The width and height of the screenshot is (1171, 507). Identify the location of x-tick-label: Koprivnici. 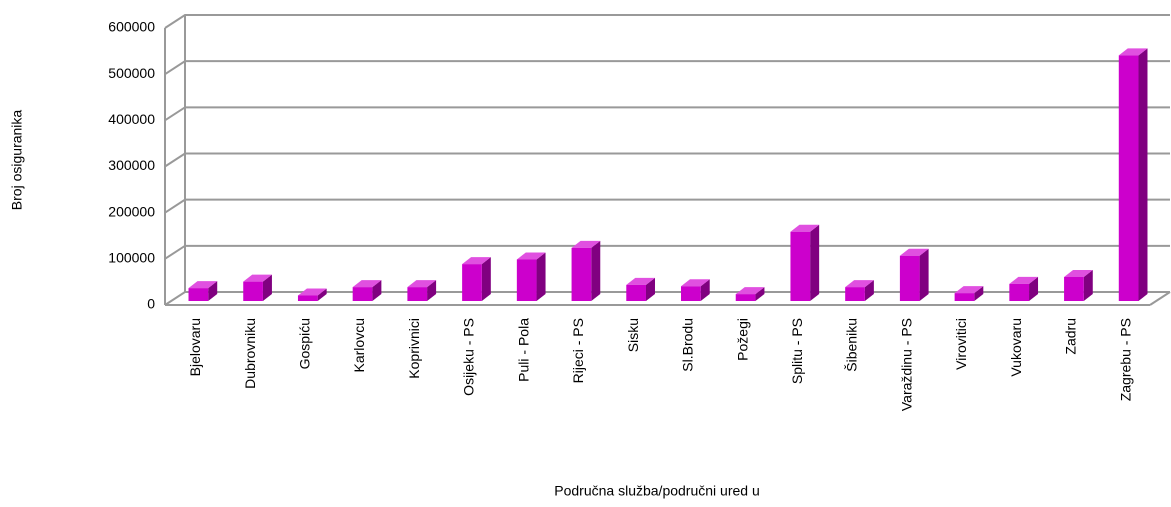
(414, 348).